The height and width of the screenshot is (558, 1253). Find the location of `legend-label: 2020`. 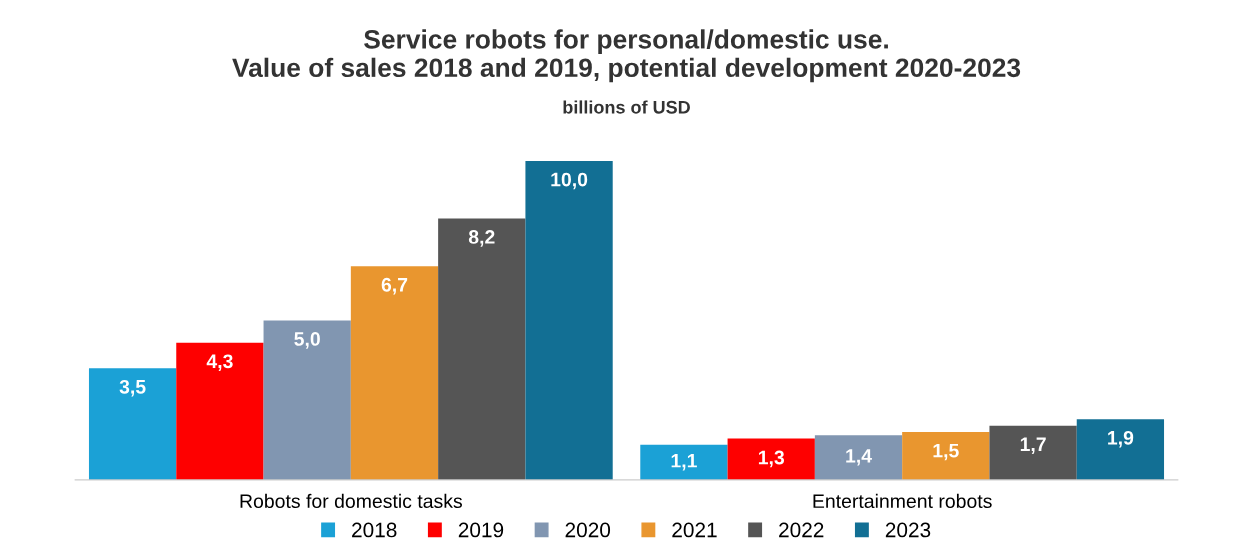

legend-label: 2020 is located at coordinates (588, 530).